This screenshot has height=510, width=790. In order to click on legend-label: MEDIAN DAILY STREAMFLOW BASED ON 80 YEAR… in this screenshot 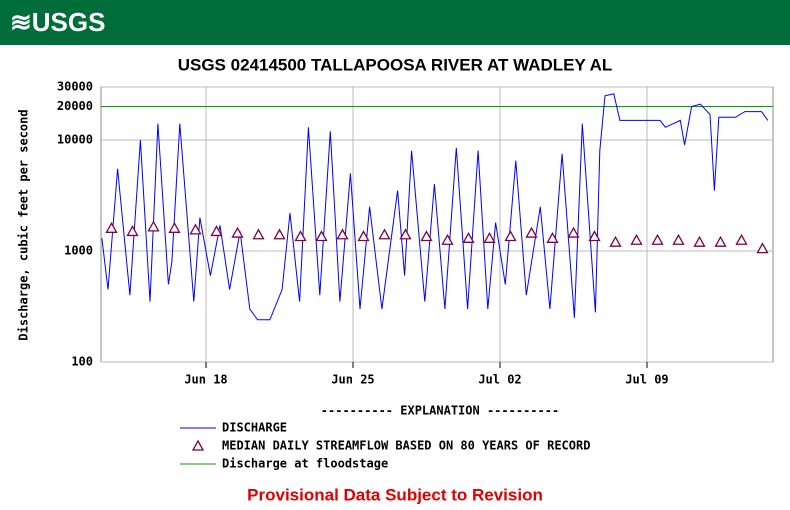, I will do `click(406, 446)`.